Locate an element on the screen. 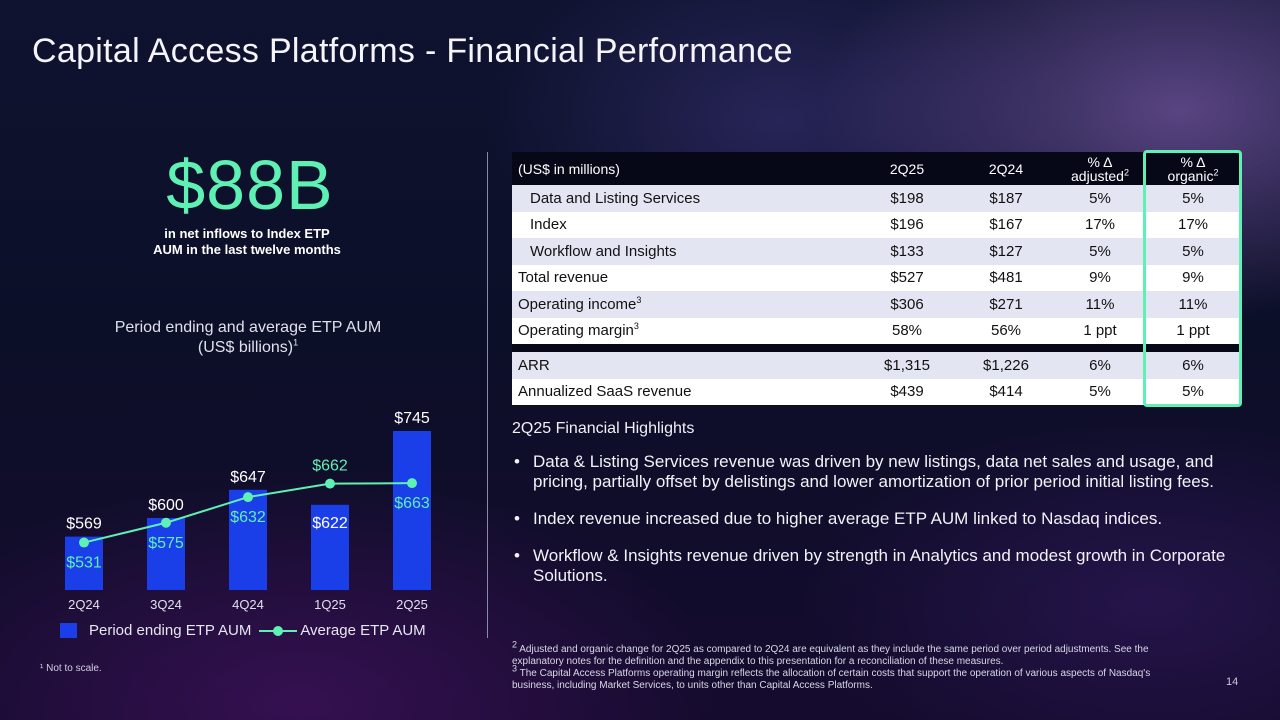 The height and width of the screenshot is (720, 1280). x-tick-label: 3Q24 is located at coordinates (166, 604).